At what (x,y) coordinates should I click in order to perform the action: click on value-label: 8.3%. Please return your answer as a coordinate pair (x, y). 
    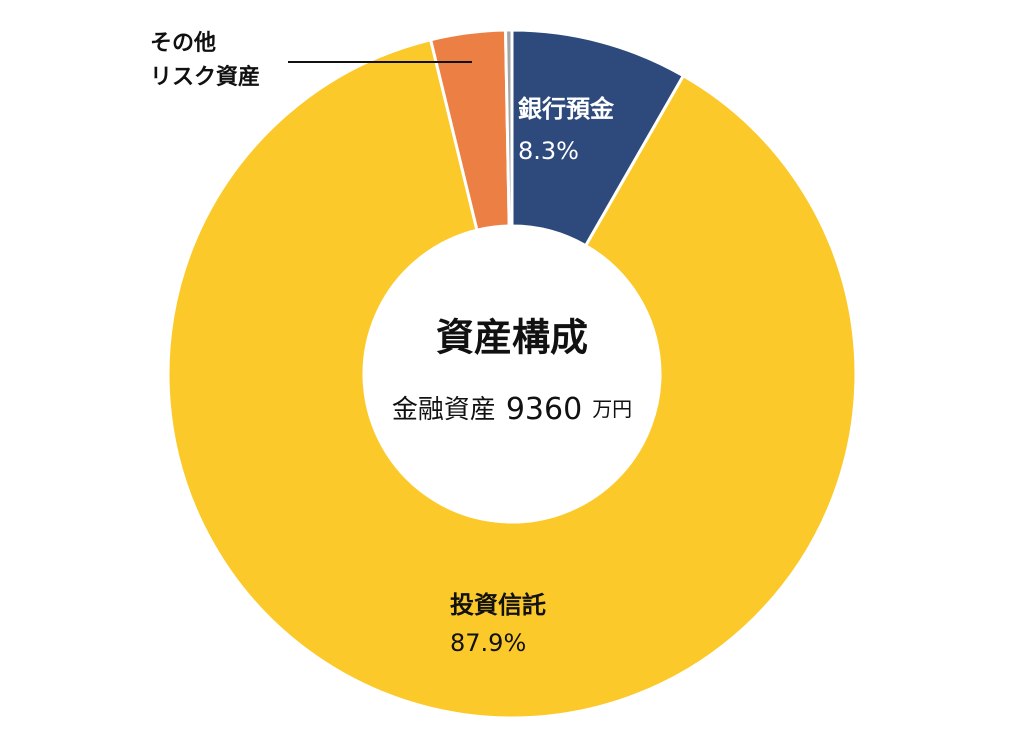
    Looking at the image, I should click on (548, 151).